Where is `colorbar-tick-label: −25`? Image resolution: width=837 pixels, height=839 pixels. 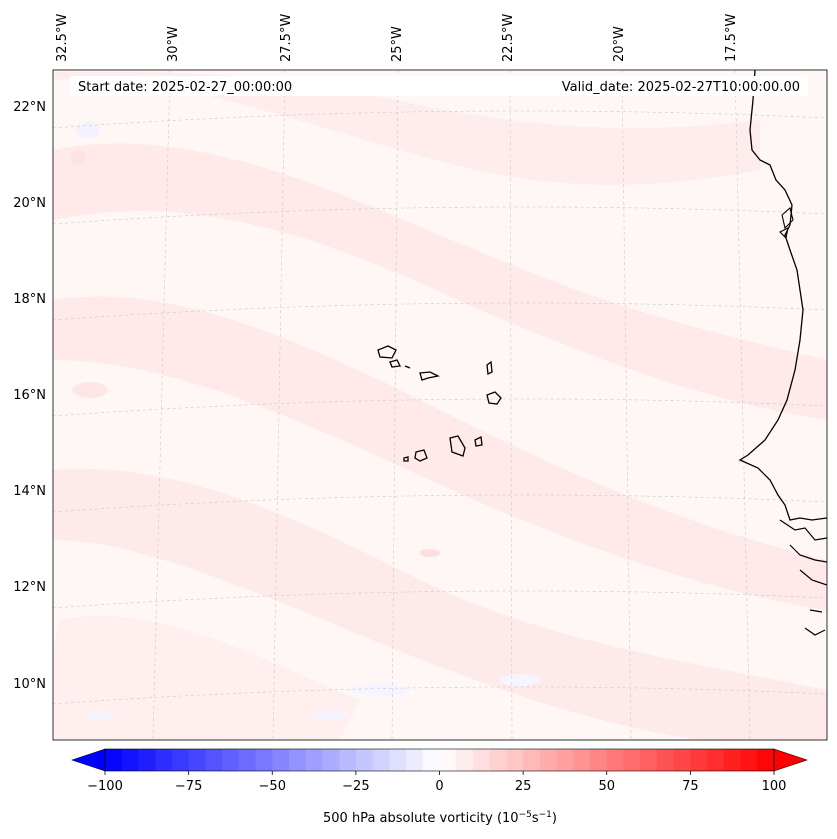
colorbar-tick-label: −25 is located at coordinates (355, 786).